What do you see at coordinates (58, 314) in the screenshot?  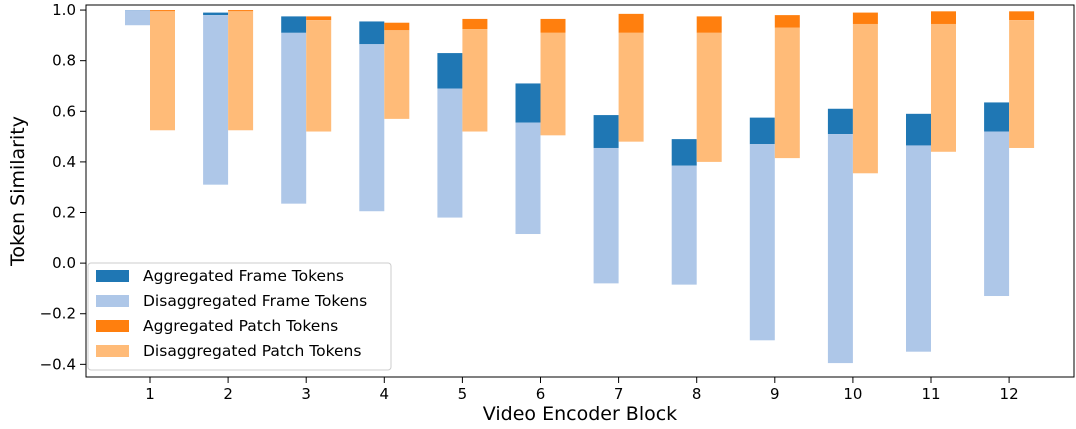 I see `y-tick-label: −0.2` at bounding box center [58, 314].